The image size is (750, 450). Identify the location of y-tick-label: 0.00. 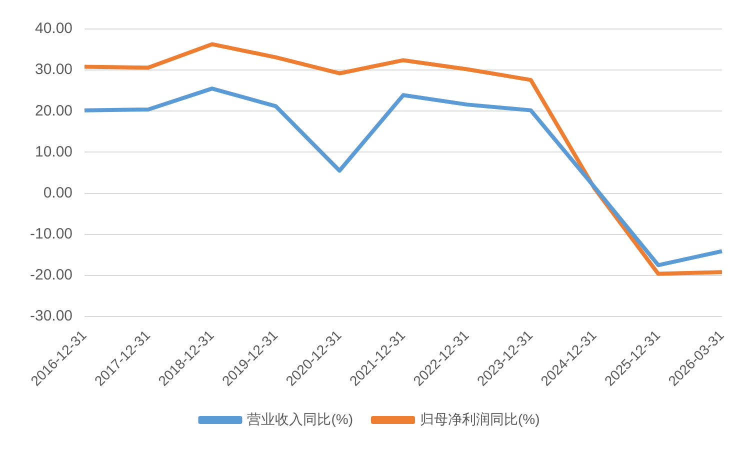
(58, 193).